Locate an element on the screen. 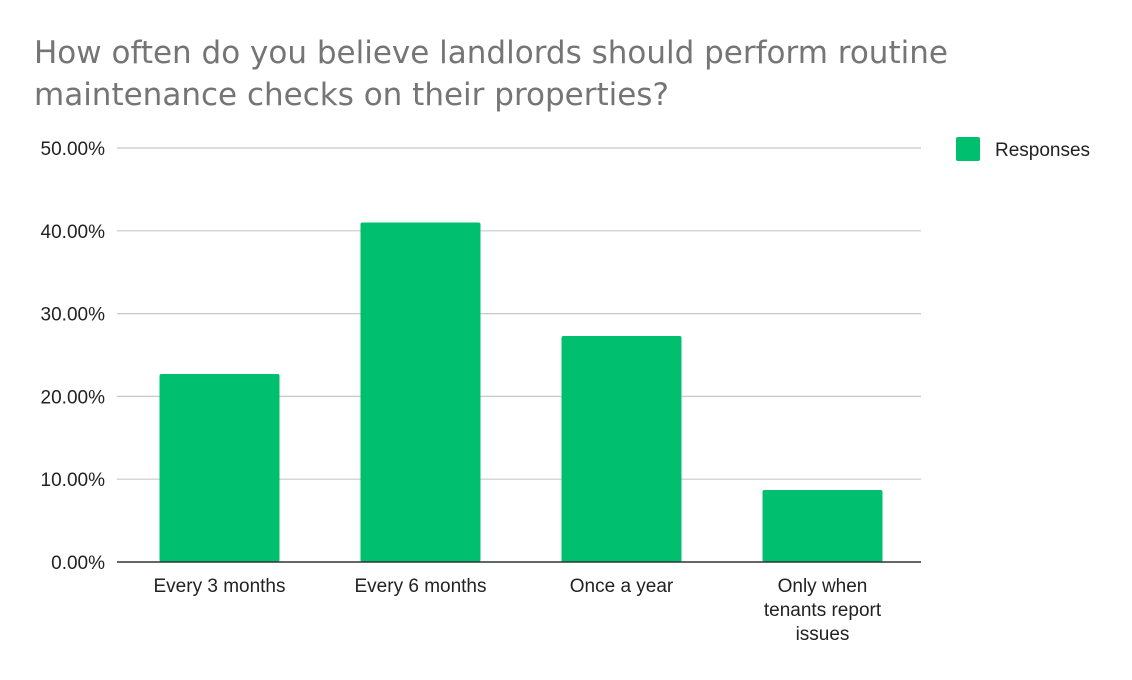 The width and height of the screenshot is (1132, 680). y-tick-label: 30.00% is located at coordinates (73, 315).